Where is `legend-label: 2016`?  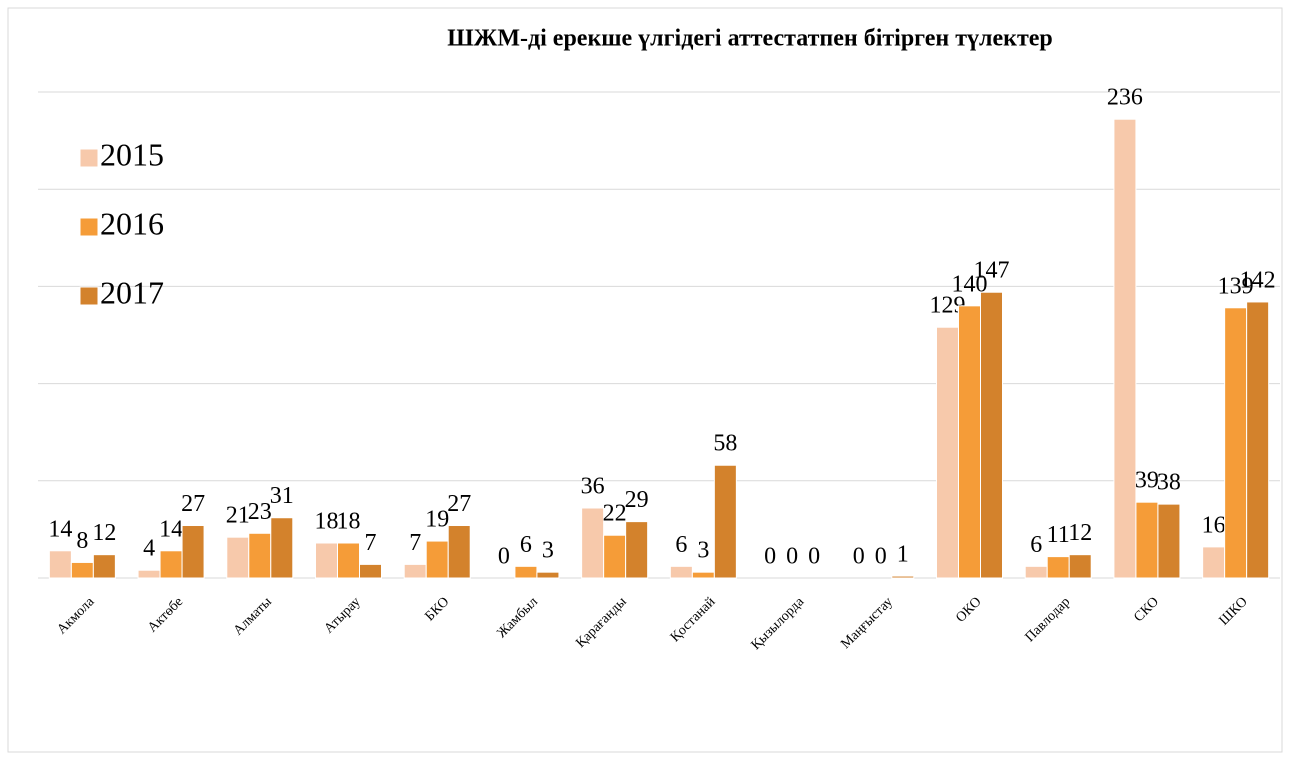 legend-label: 2016 is located at coordinates (132, 223).